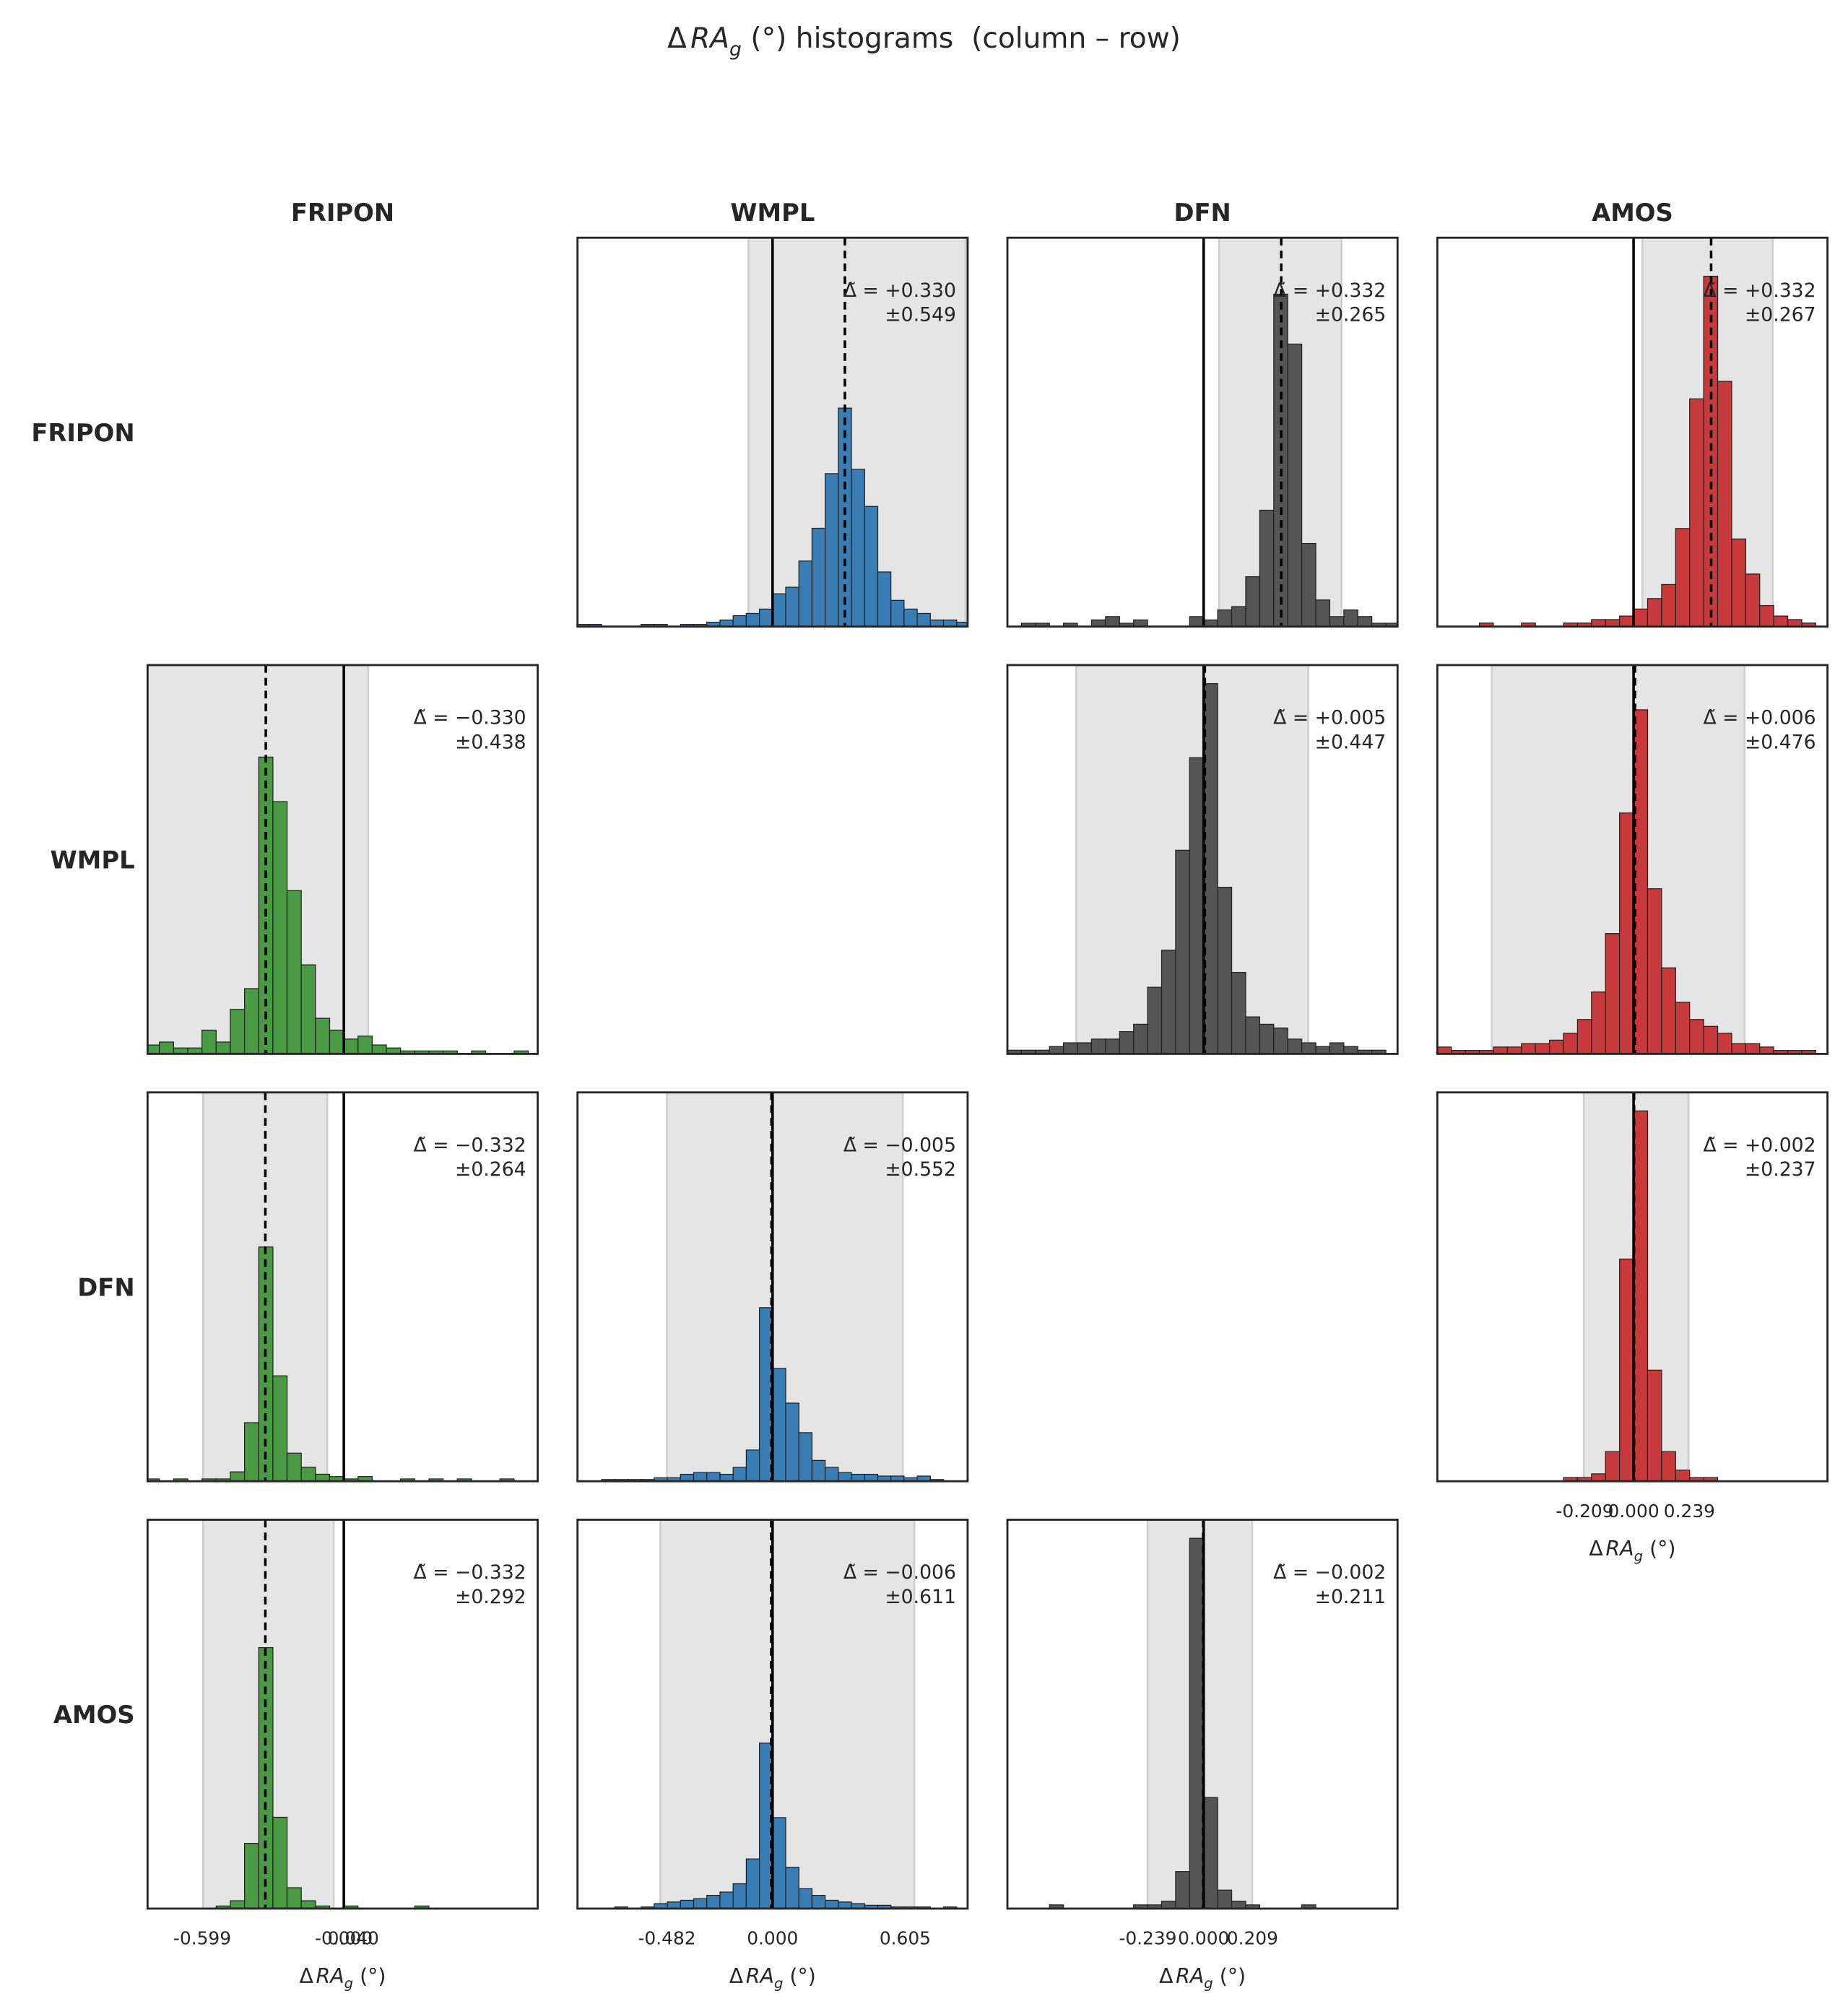 This screenshot has width=1848, height=2009. What do you see at coordinates (1329, 290) in the screenshot?
I see `annotation: Δ̃ = +0.332` at bounding box center [1329, 290].